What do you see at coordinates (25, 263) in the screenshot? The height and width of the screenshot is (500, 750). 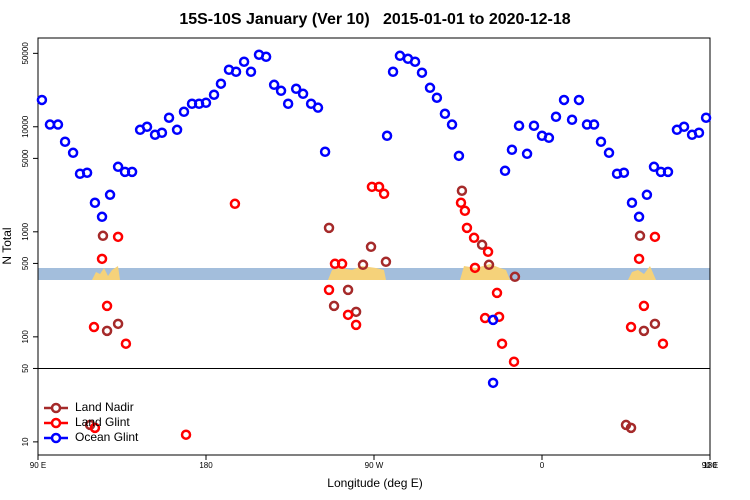 I see `y-tick-label: 500` at bounding box center [25, 263].